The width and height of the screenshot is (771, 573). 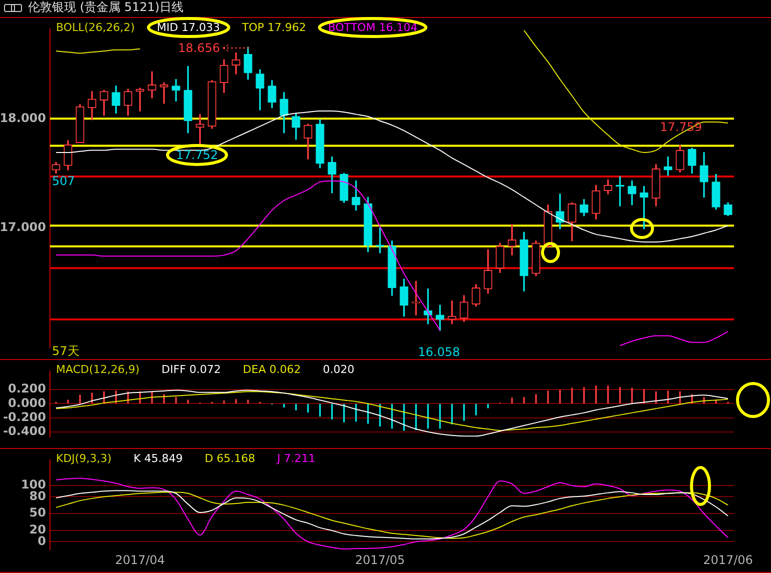 What do you see at coordinates (338, 369) in the screenshot?
I see `annotation: 0.020` at bounding box center [338, 369].